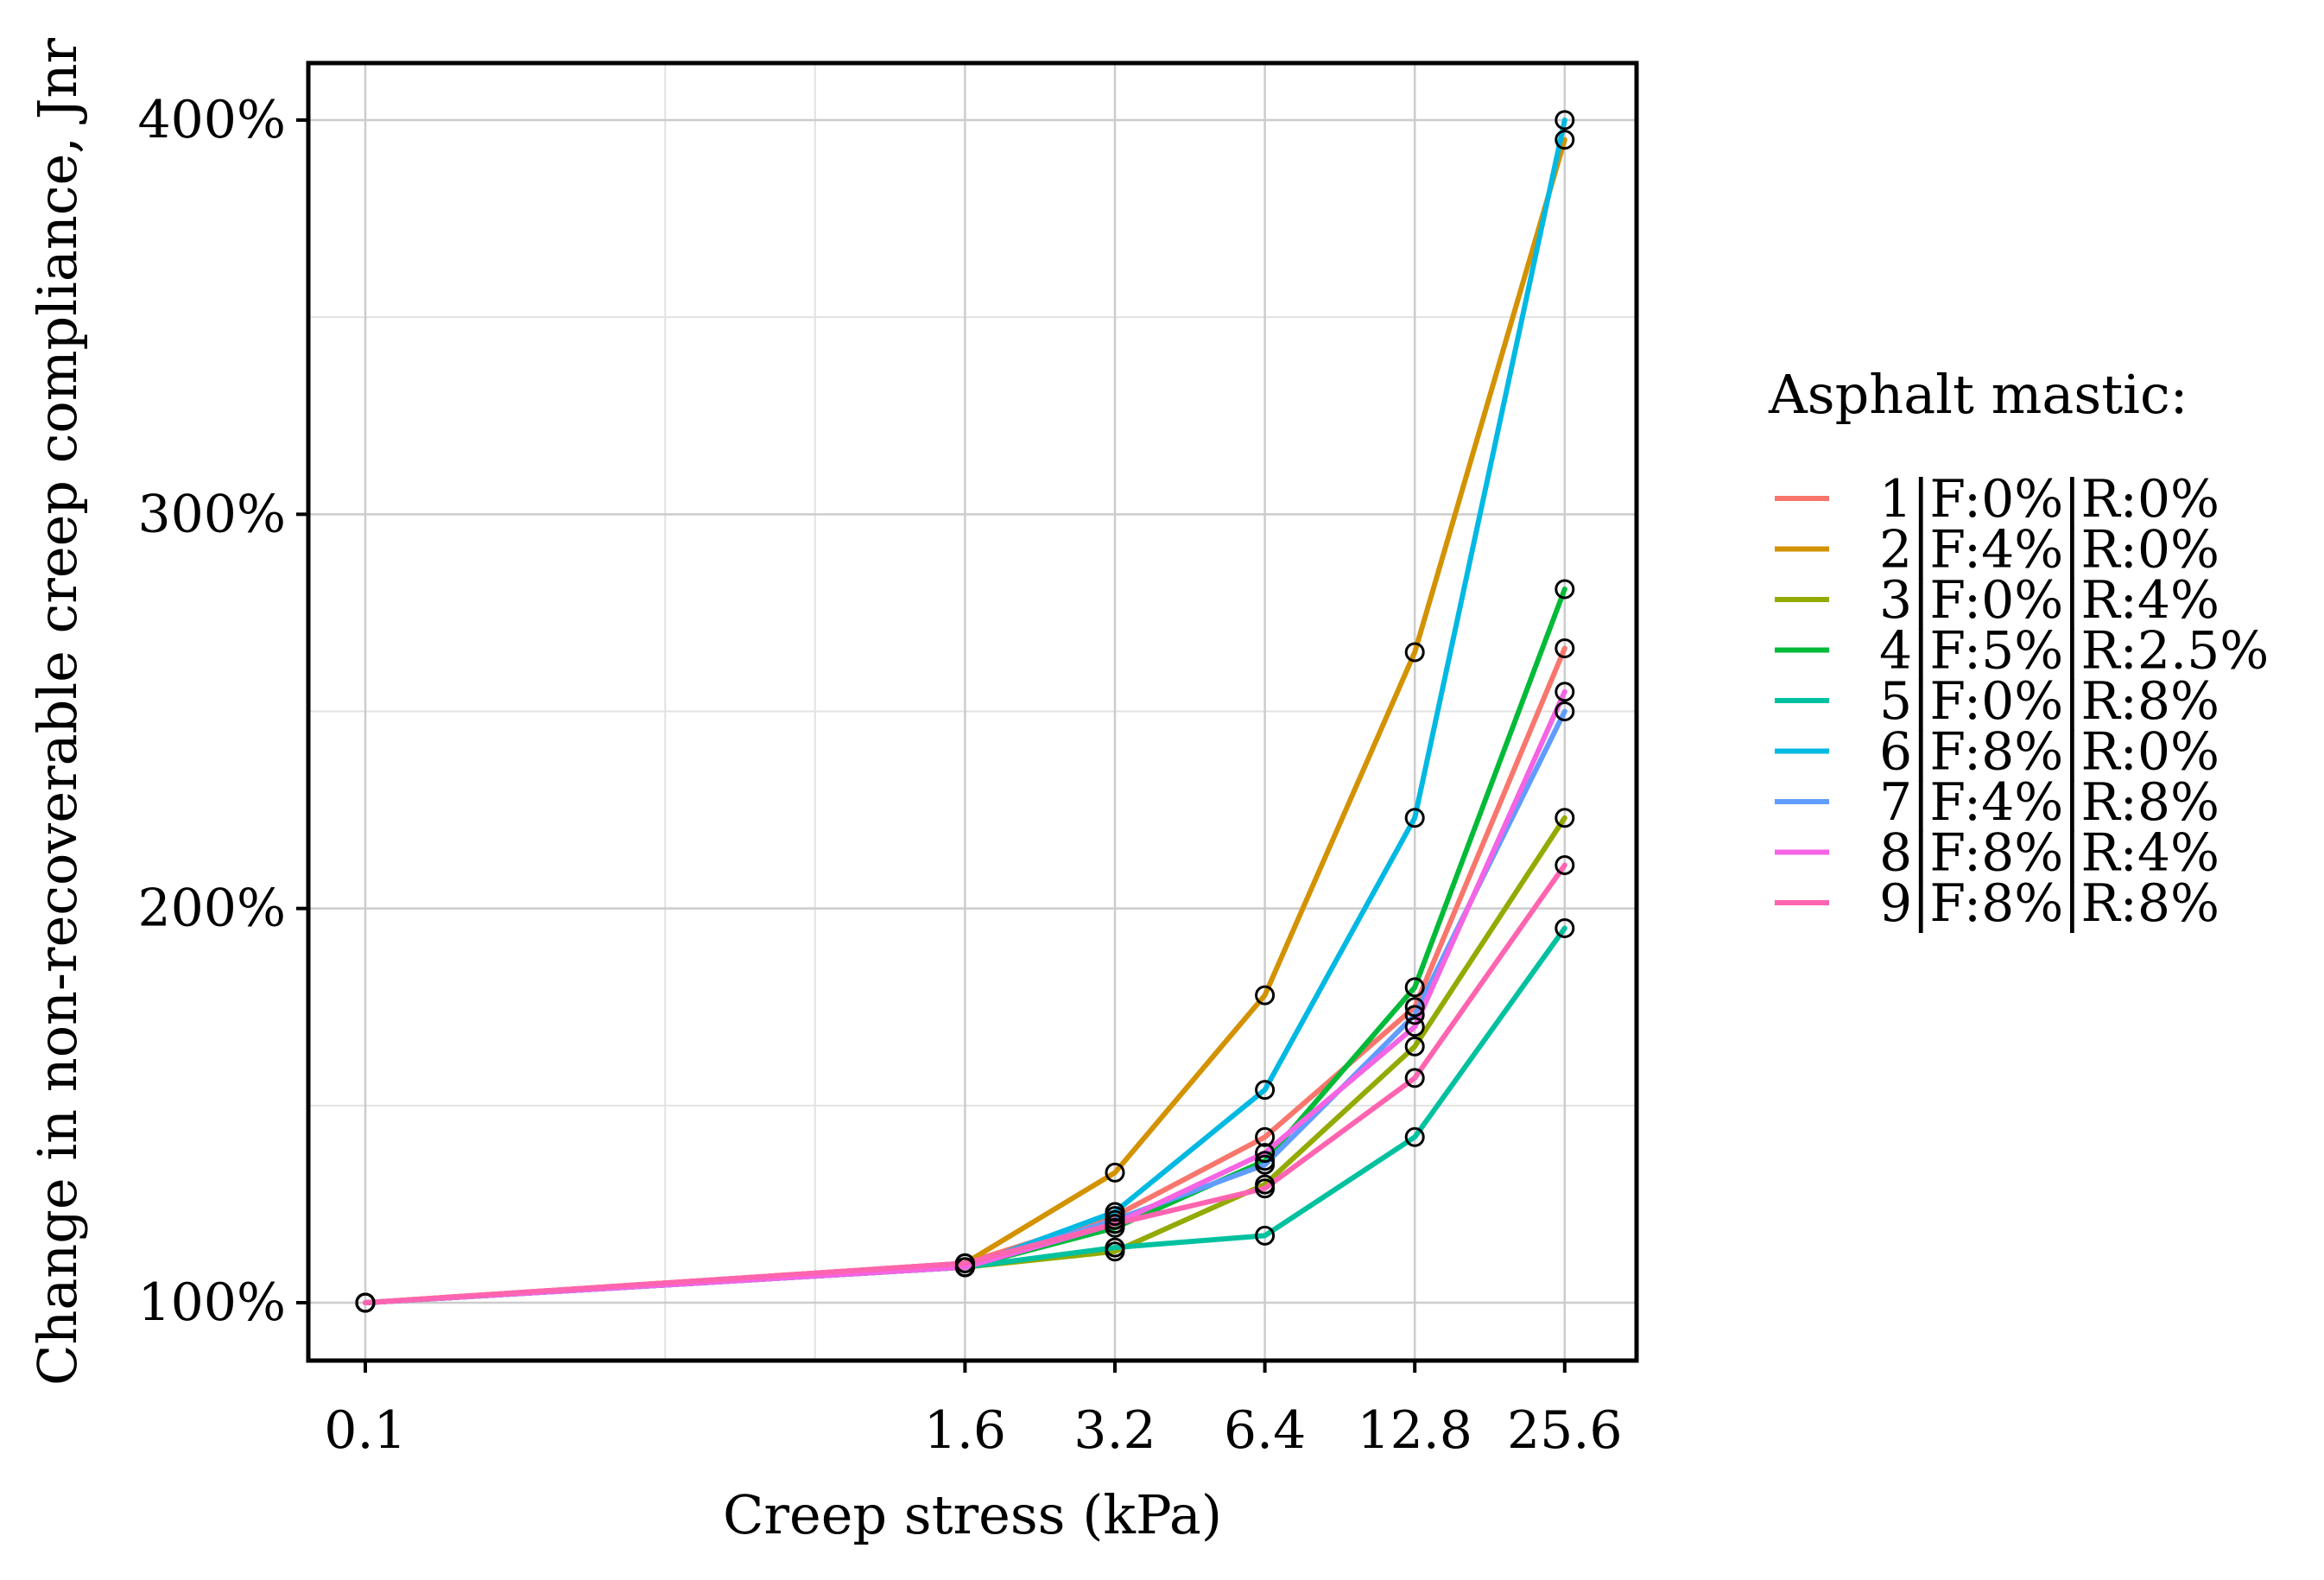  What do you see at coordinates (2049, 701) in the screenshot?
I see `legend-label-5: 5|F:0%|R:8%` at bounding box center [2049, 701].